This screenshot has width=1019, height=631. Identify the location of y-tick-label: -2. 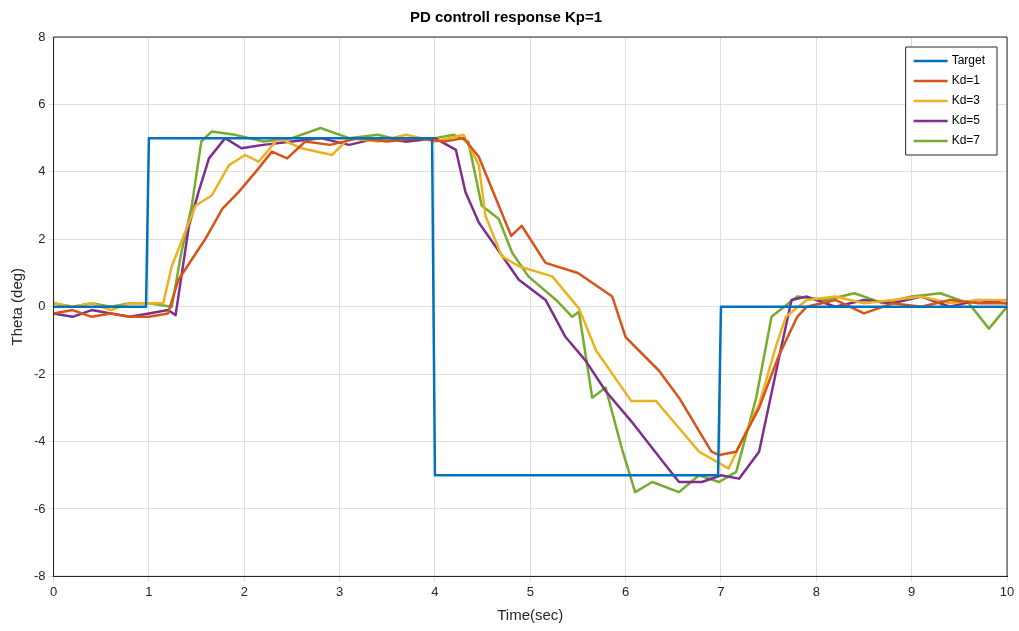
(40, 373).